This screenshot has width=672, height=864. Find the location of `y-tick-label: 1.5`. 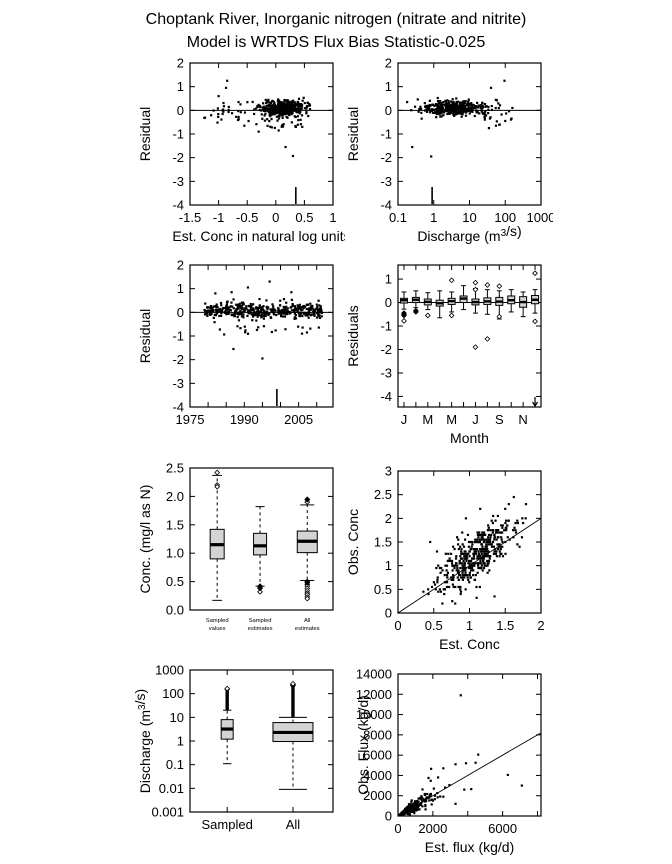

y-tick-label: 1.5 is located at coordinates (383, 542).